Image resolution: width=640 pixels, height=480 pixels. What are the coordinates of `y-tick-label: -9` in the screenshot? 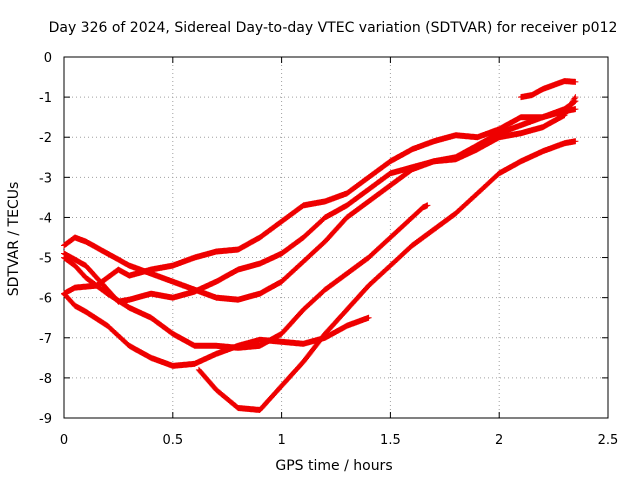 It's located at (45, 419).